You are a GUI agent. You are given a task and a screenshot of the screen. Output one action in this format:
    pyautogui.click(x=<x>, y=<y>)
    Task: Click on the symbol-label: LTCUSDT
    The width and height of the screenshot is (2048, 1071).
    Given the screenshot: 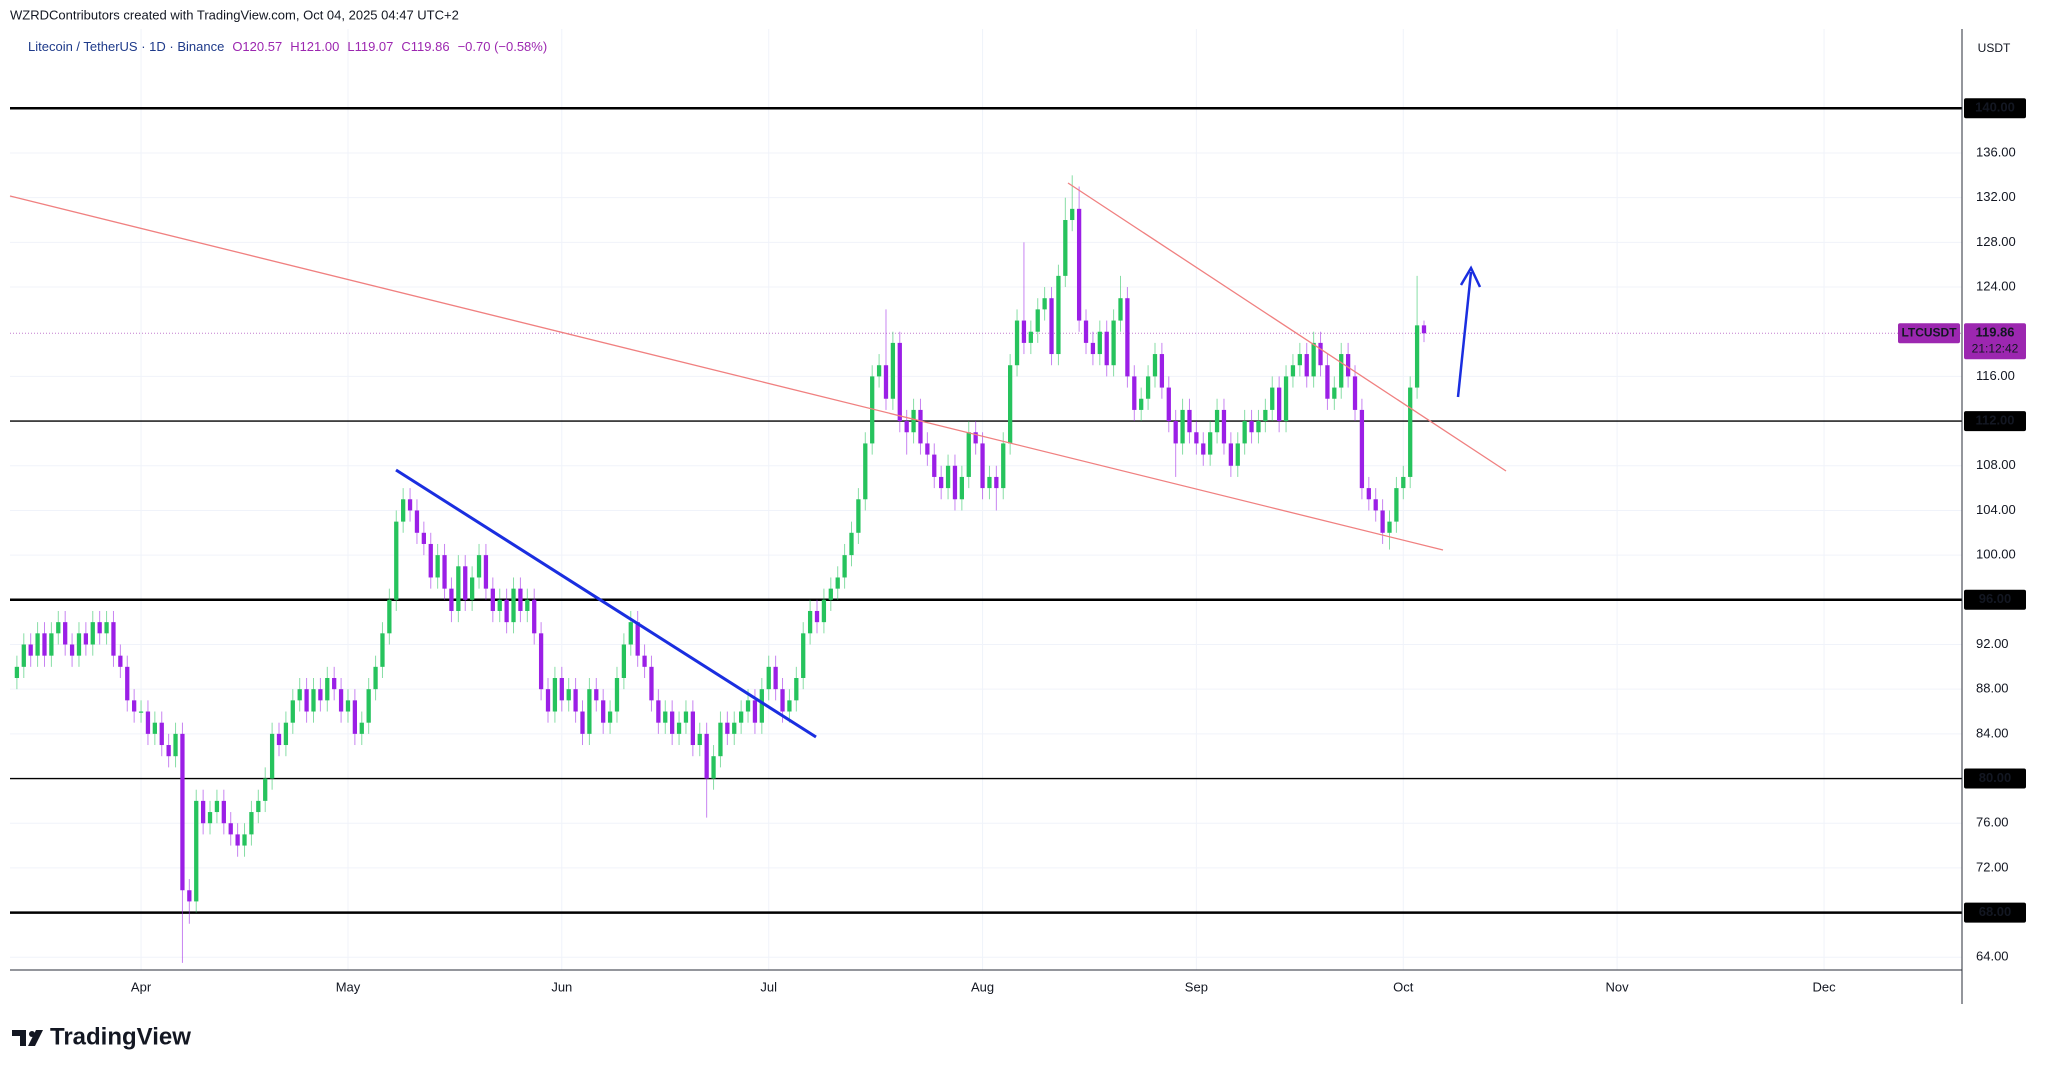 What is the action you would take?
    pyautogui.click(x=1929, y=332)
    